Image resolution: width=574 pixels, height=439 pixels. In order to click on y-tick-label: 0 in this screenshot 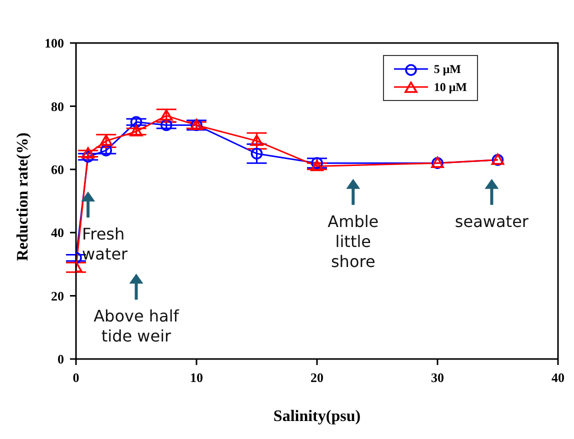, I will do `click(61, 359)`.